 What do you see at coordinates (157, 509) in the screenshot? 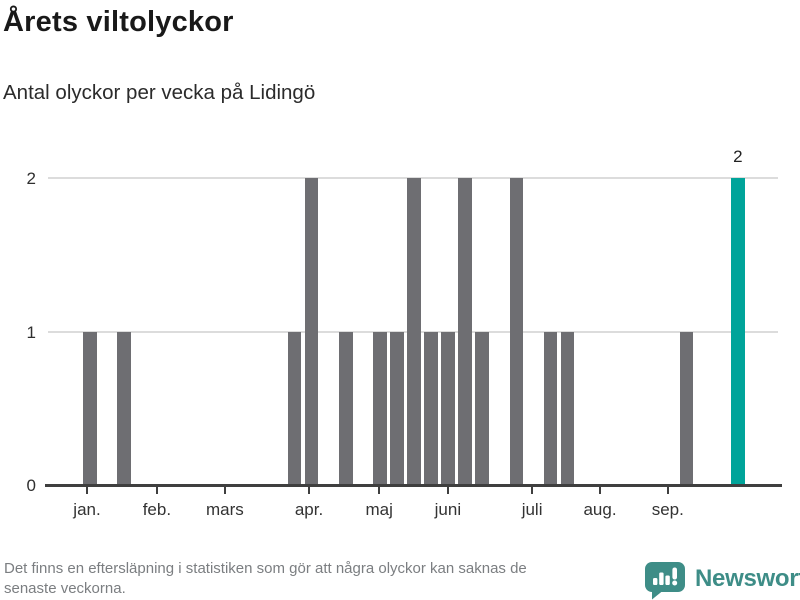
I see `x-axis-month-label: feb.` at bounding box center [157, 509].